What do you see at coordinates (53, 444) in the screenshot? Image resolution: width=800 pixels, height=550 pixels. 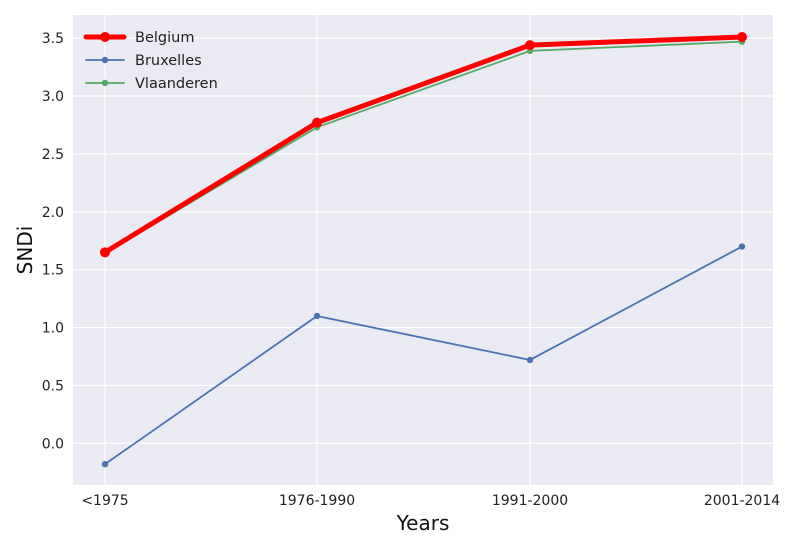 I see `y-tick-label: 0.0` at bounding box center [53, 444].